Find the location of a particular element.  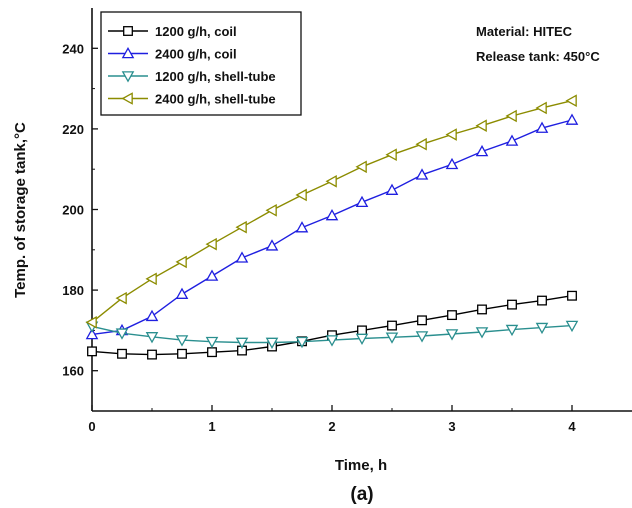

legend-item-3: 1200 g/h, shell-tube is located at coordinates (192, 76).